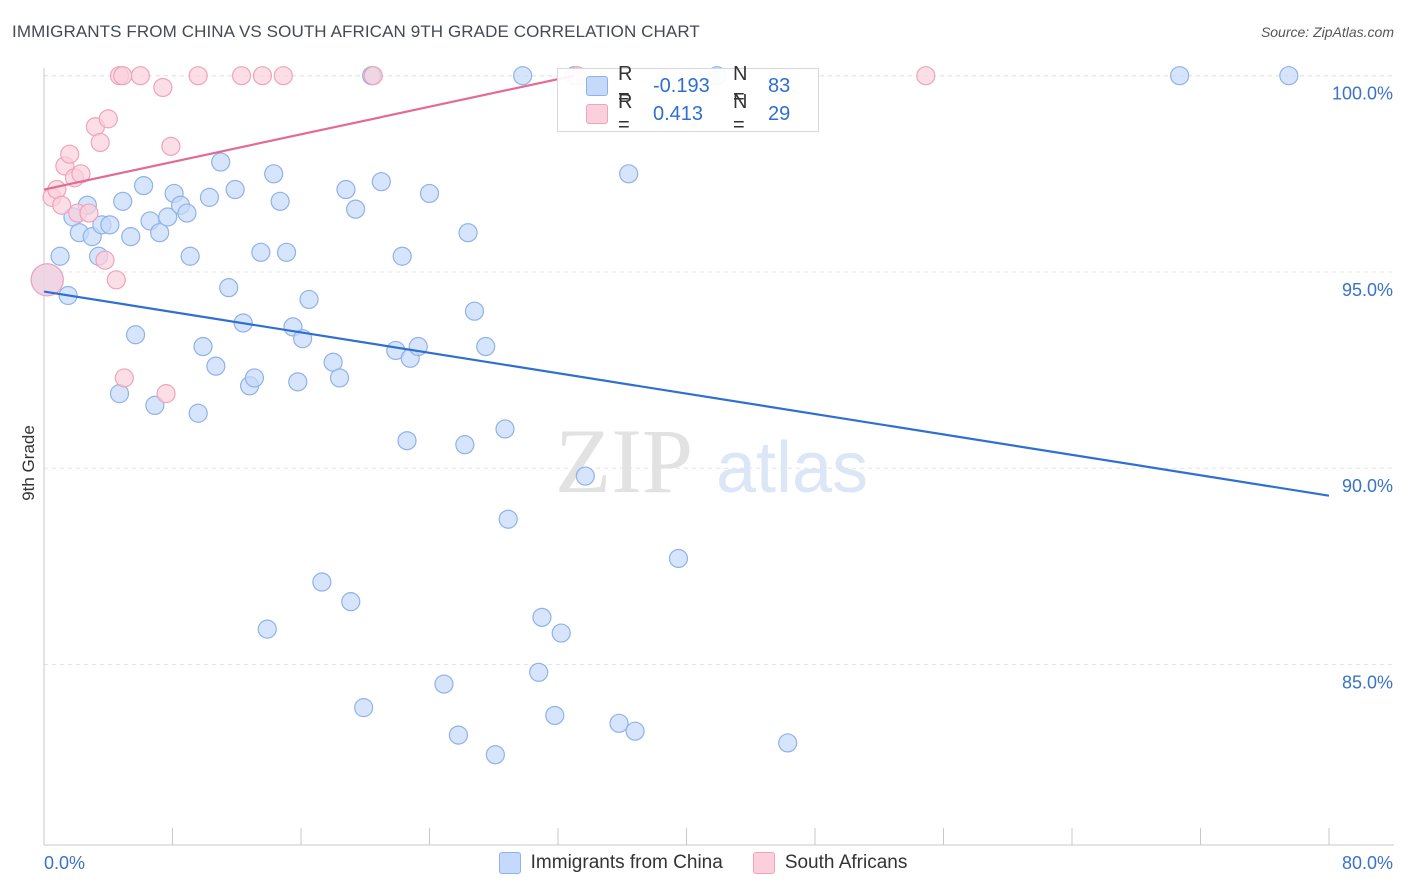  I want to click on chart-source: Source: ZipAtlas.com, so click(1327, 32).